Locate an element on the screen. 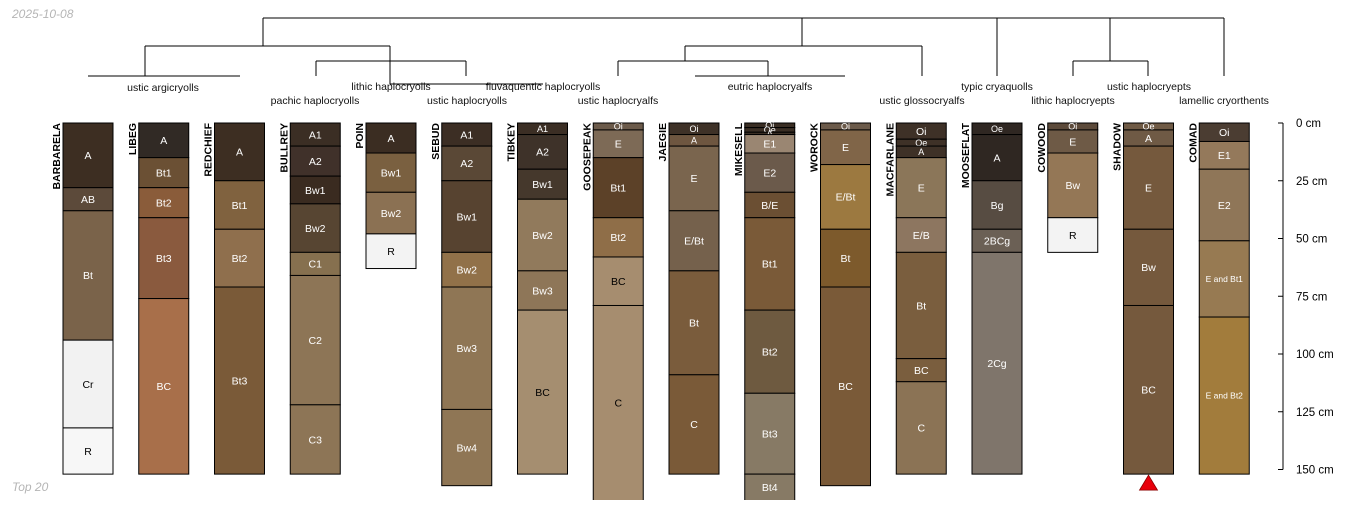 The height and width of the screenshot is (505, 1350). depth-tick-label: 150 cm is located at coordinates (1315, 471).